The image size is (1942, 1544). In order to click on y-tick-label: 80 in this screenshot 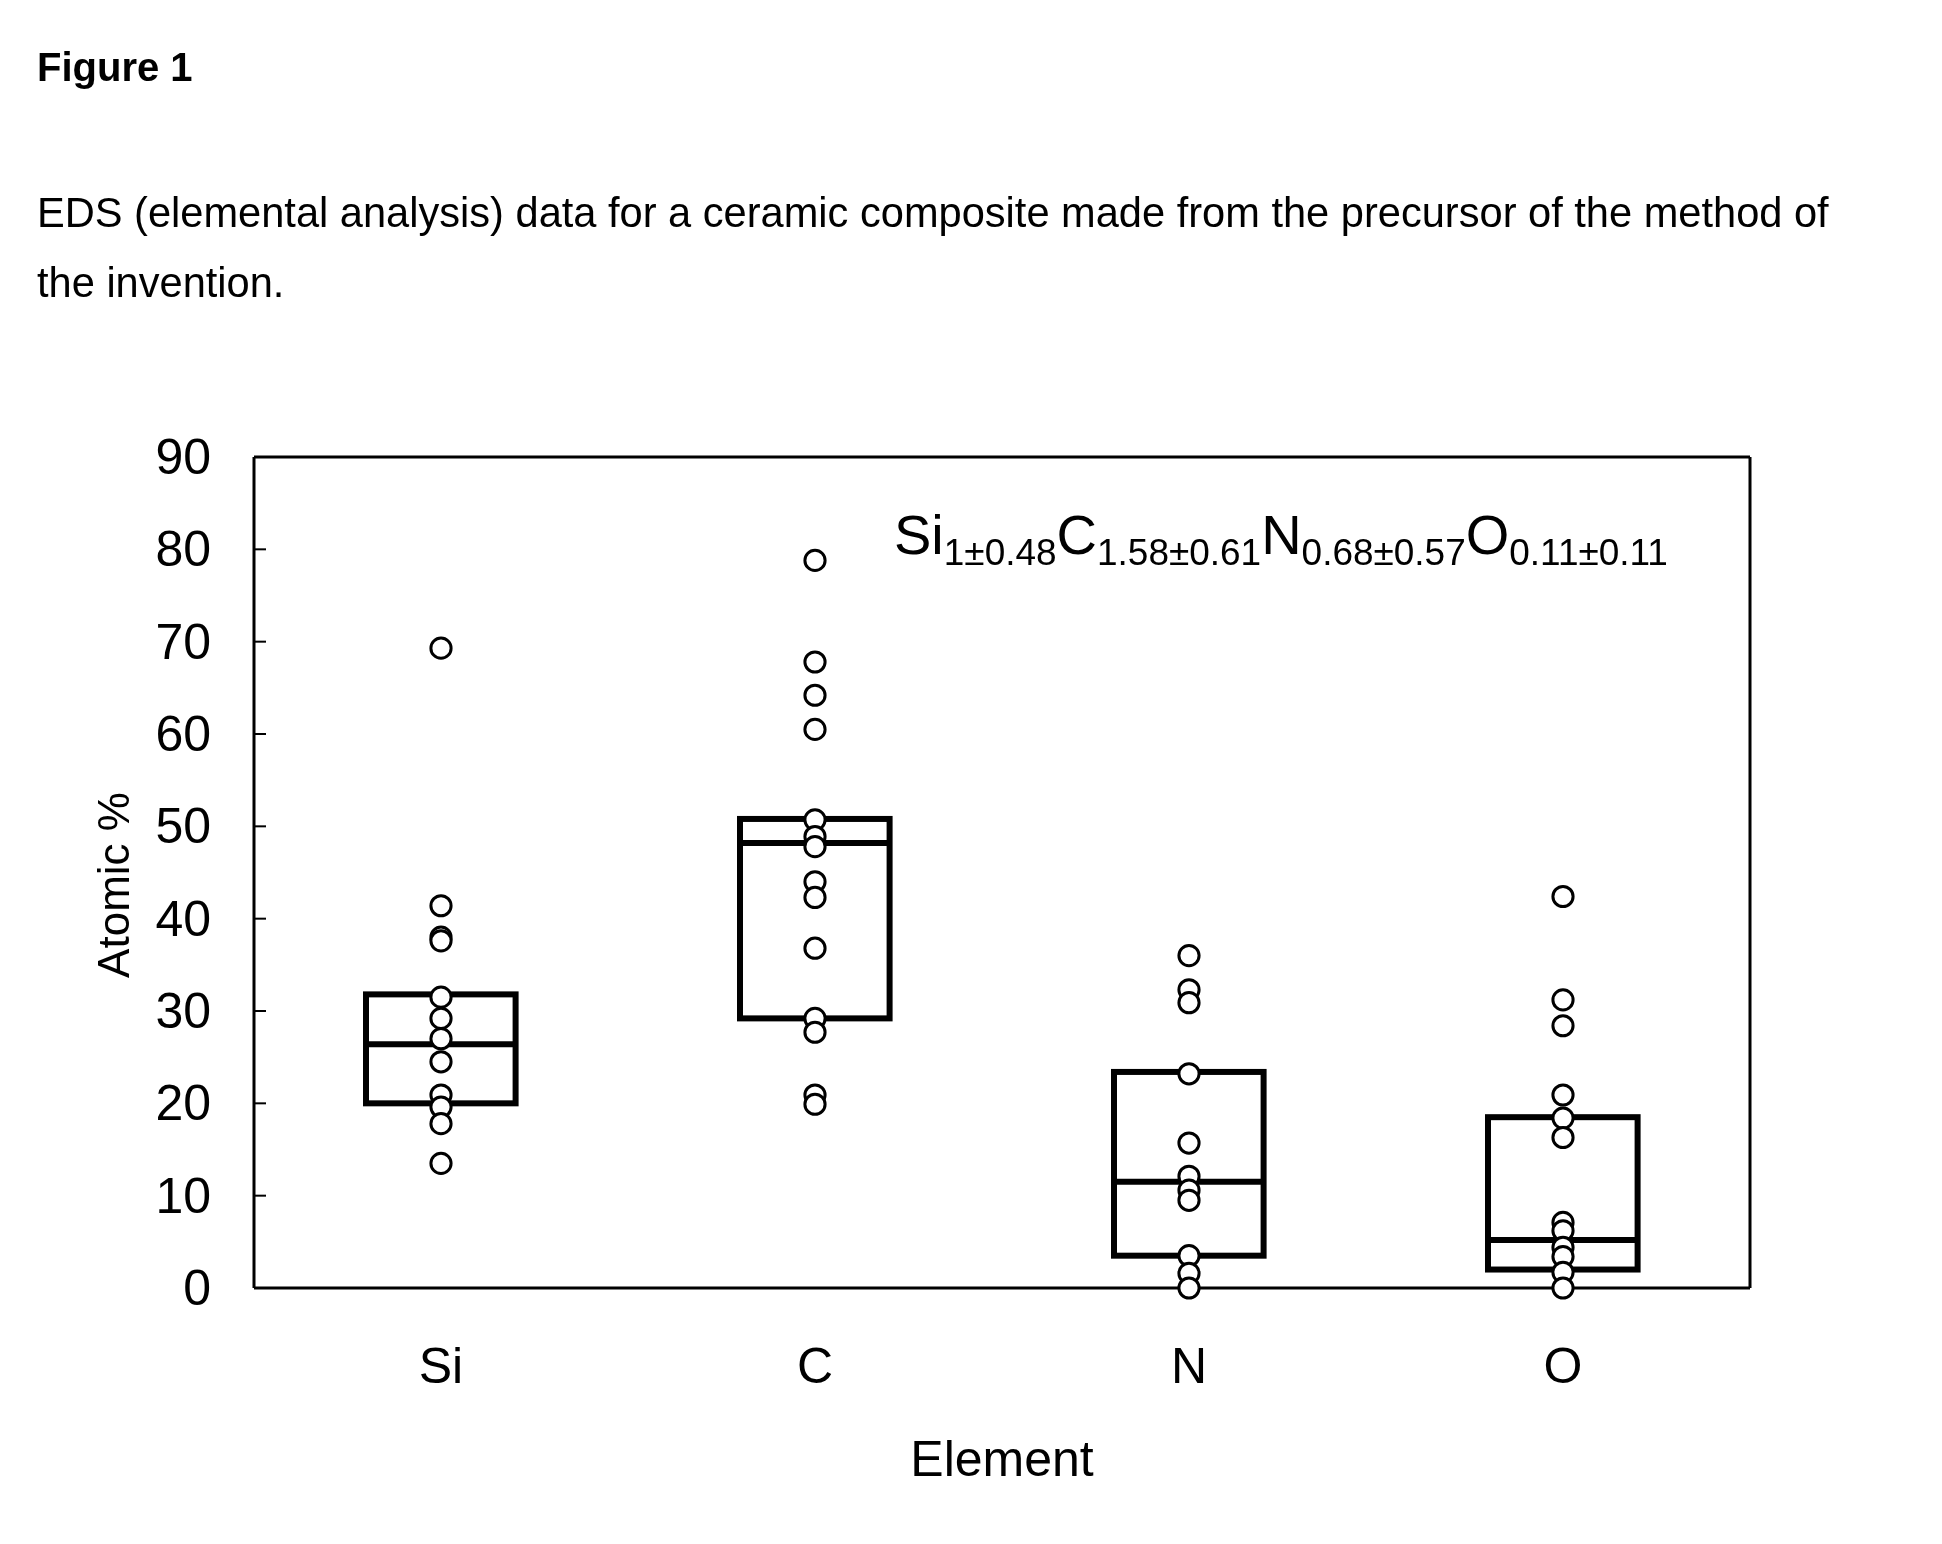, I will do `click(183, 549)`.